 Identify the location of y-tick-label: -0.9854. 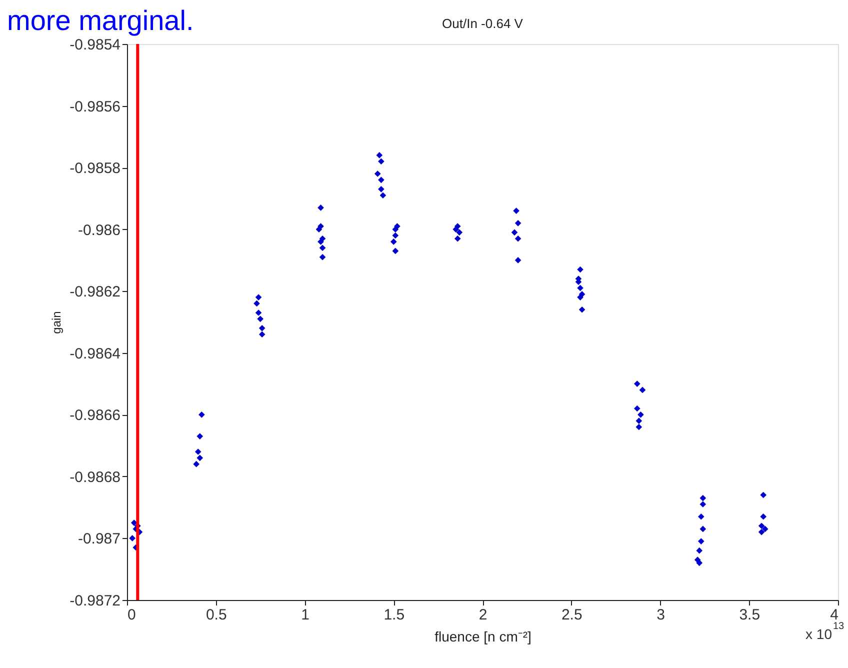
(95, 45).